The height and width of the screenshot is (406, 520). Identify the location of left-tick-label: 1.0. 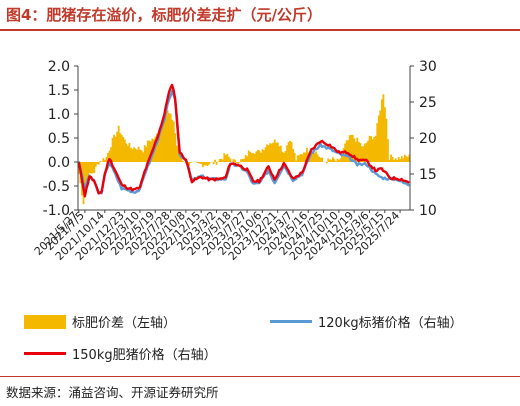
(59, 115).